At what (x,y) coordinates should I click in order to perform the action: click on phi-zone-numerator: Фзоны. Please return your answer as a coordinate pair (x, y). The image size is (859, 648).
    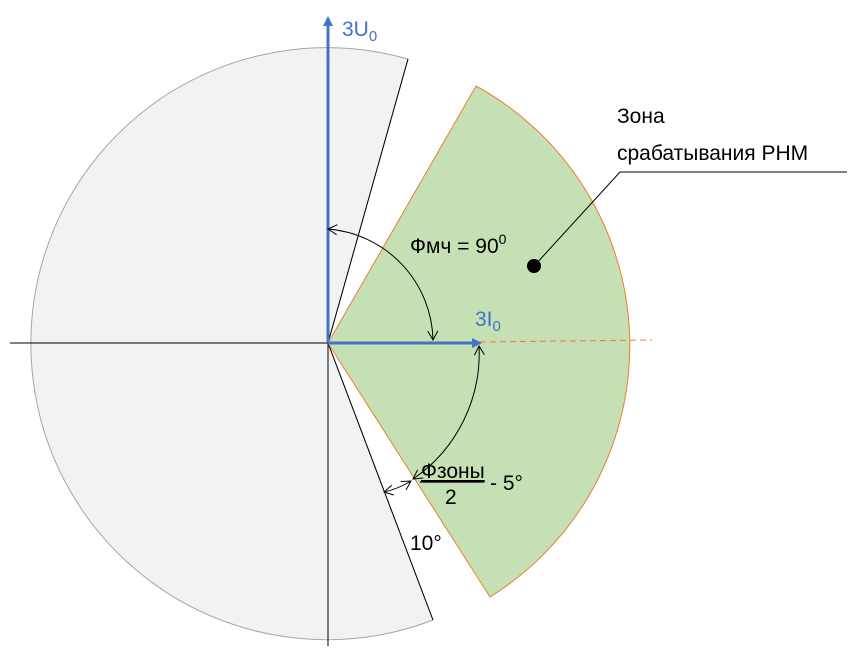
    Looking at the image, I should click on (453, 471).